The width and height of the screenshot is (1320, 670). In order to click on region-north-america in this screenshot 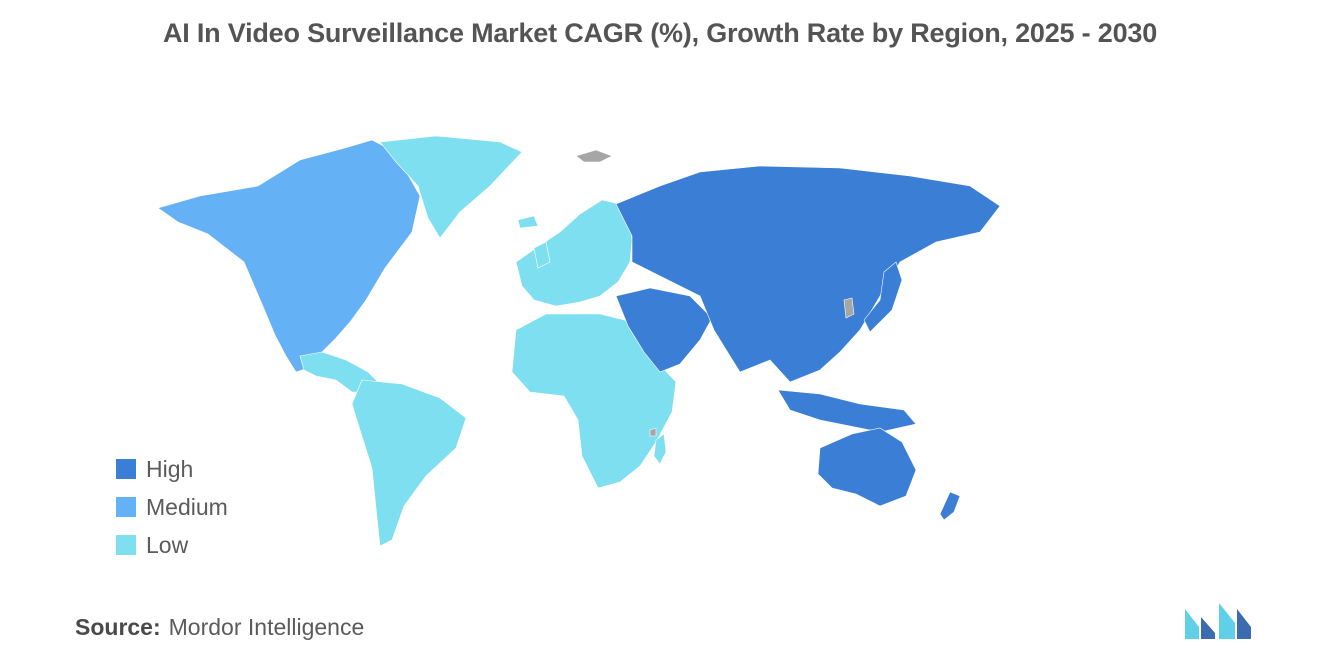, I will do `click(289, 256)`.